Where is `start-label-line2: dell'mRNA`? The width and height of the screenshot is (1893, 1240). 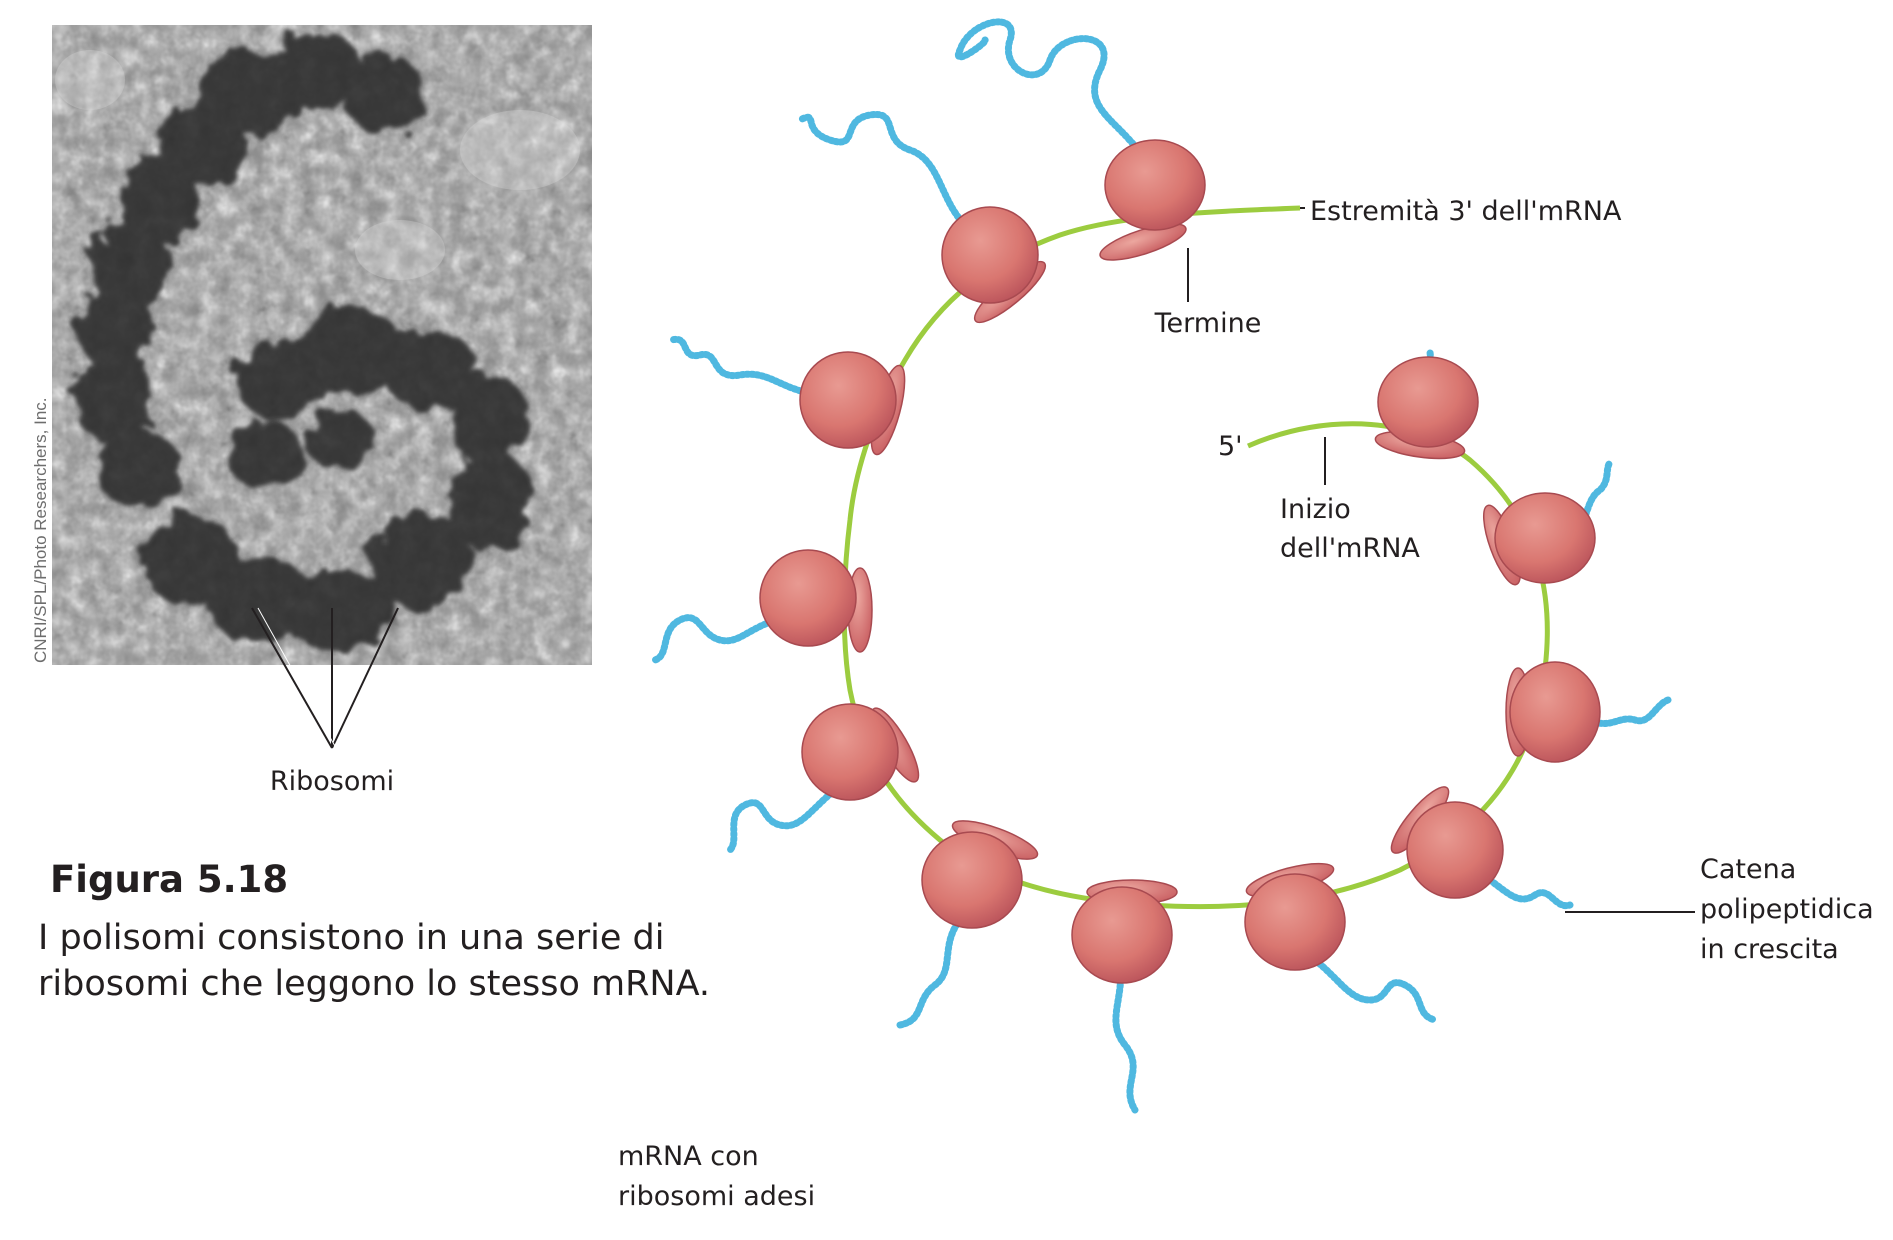 start-label-line2: dell'mRNA is located at coordinates (1350, 548).